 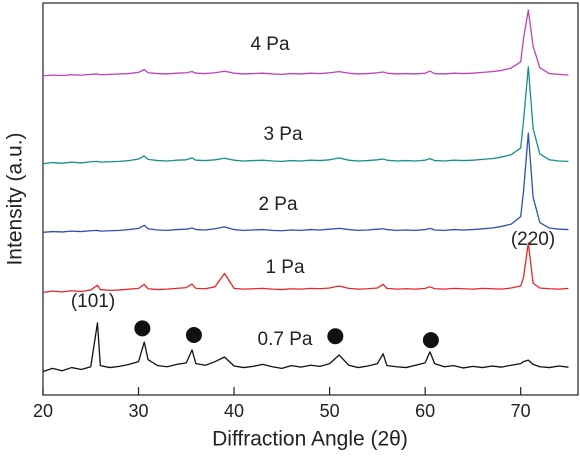 I want to click on series-label: 3 Pa, so click(x=283, y=134).